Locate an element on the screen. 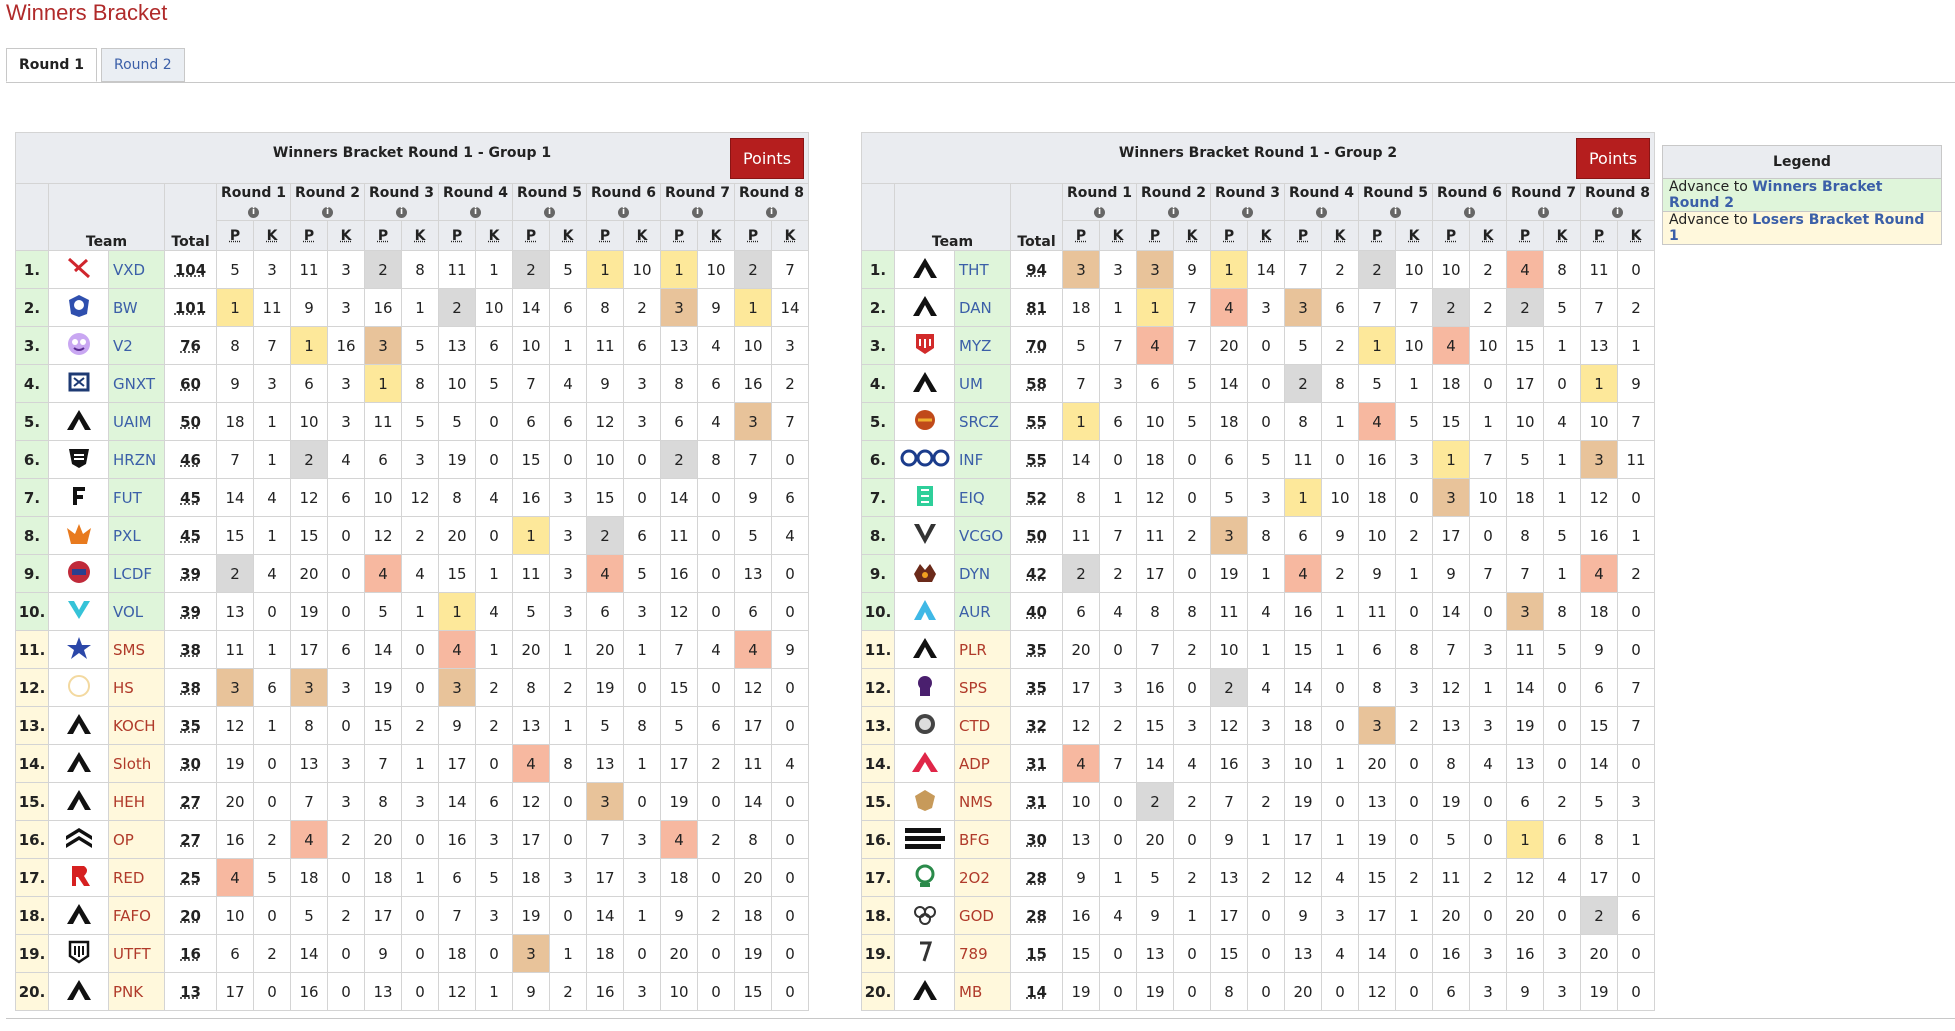 Image resolution: width=1955 pixels, height=1031 pixels. team-name-link: DYN is located at coordinates (982, 573).